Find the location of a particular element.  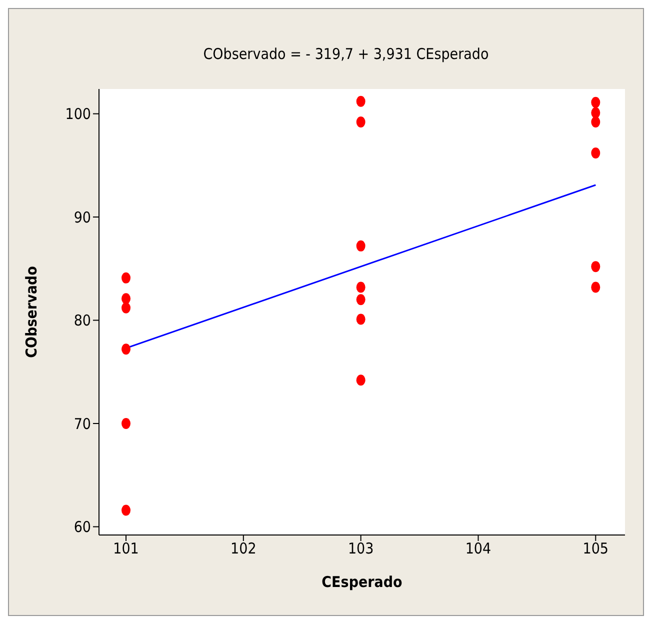

x-axis-title: CEsperado is located at coordinates (362, 582).